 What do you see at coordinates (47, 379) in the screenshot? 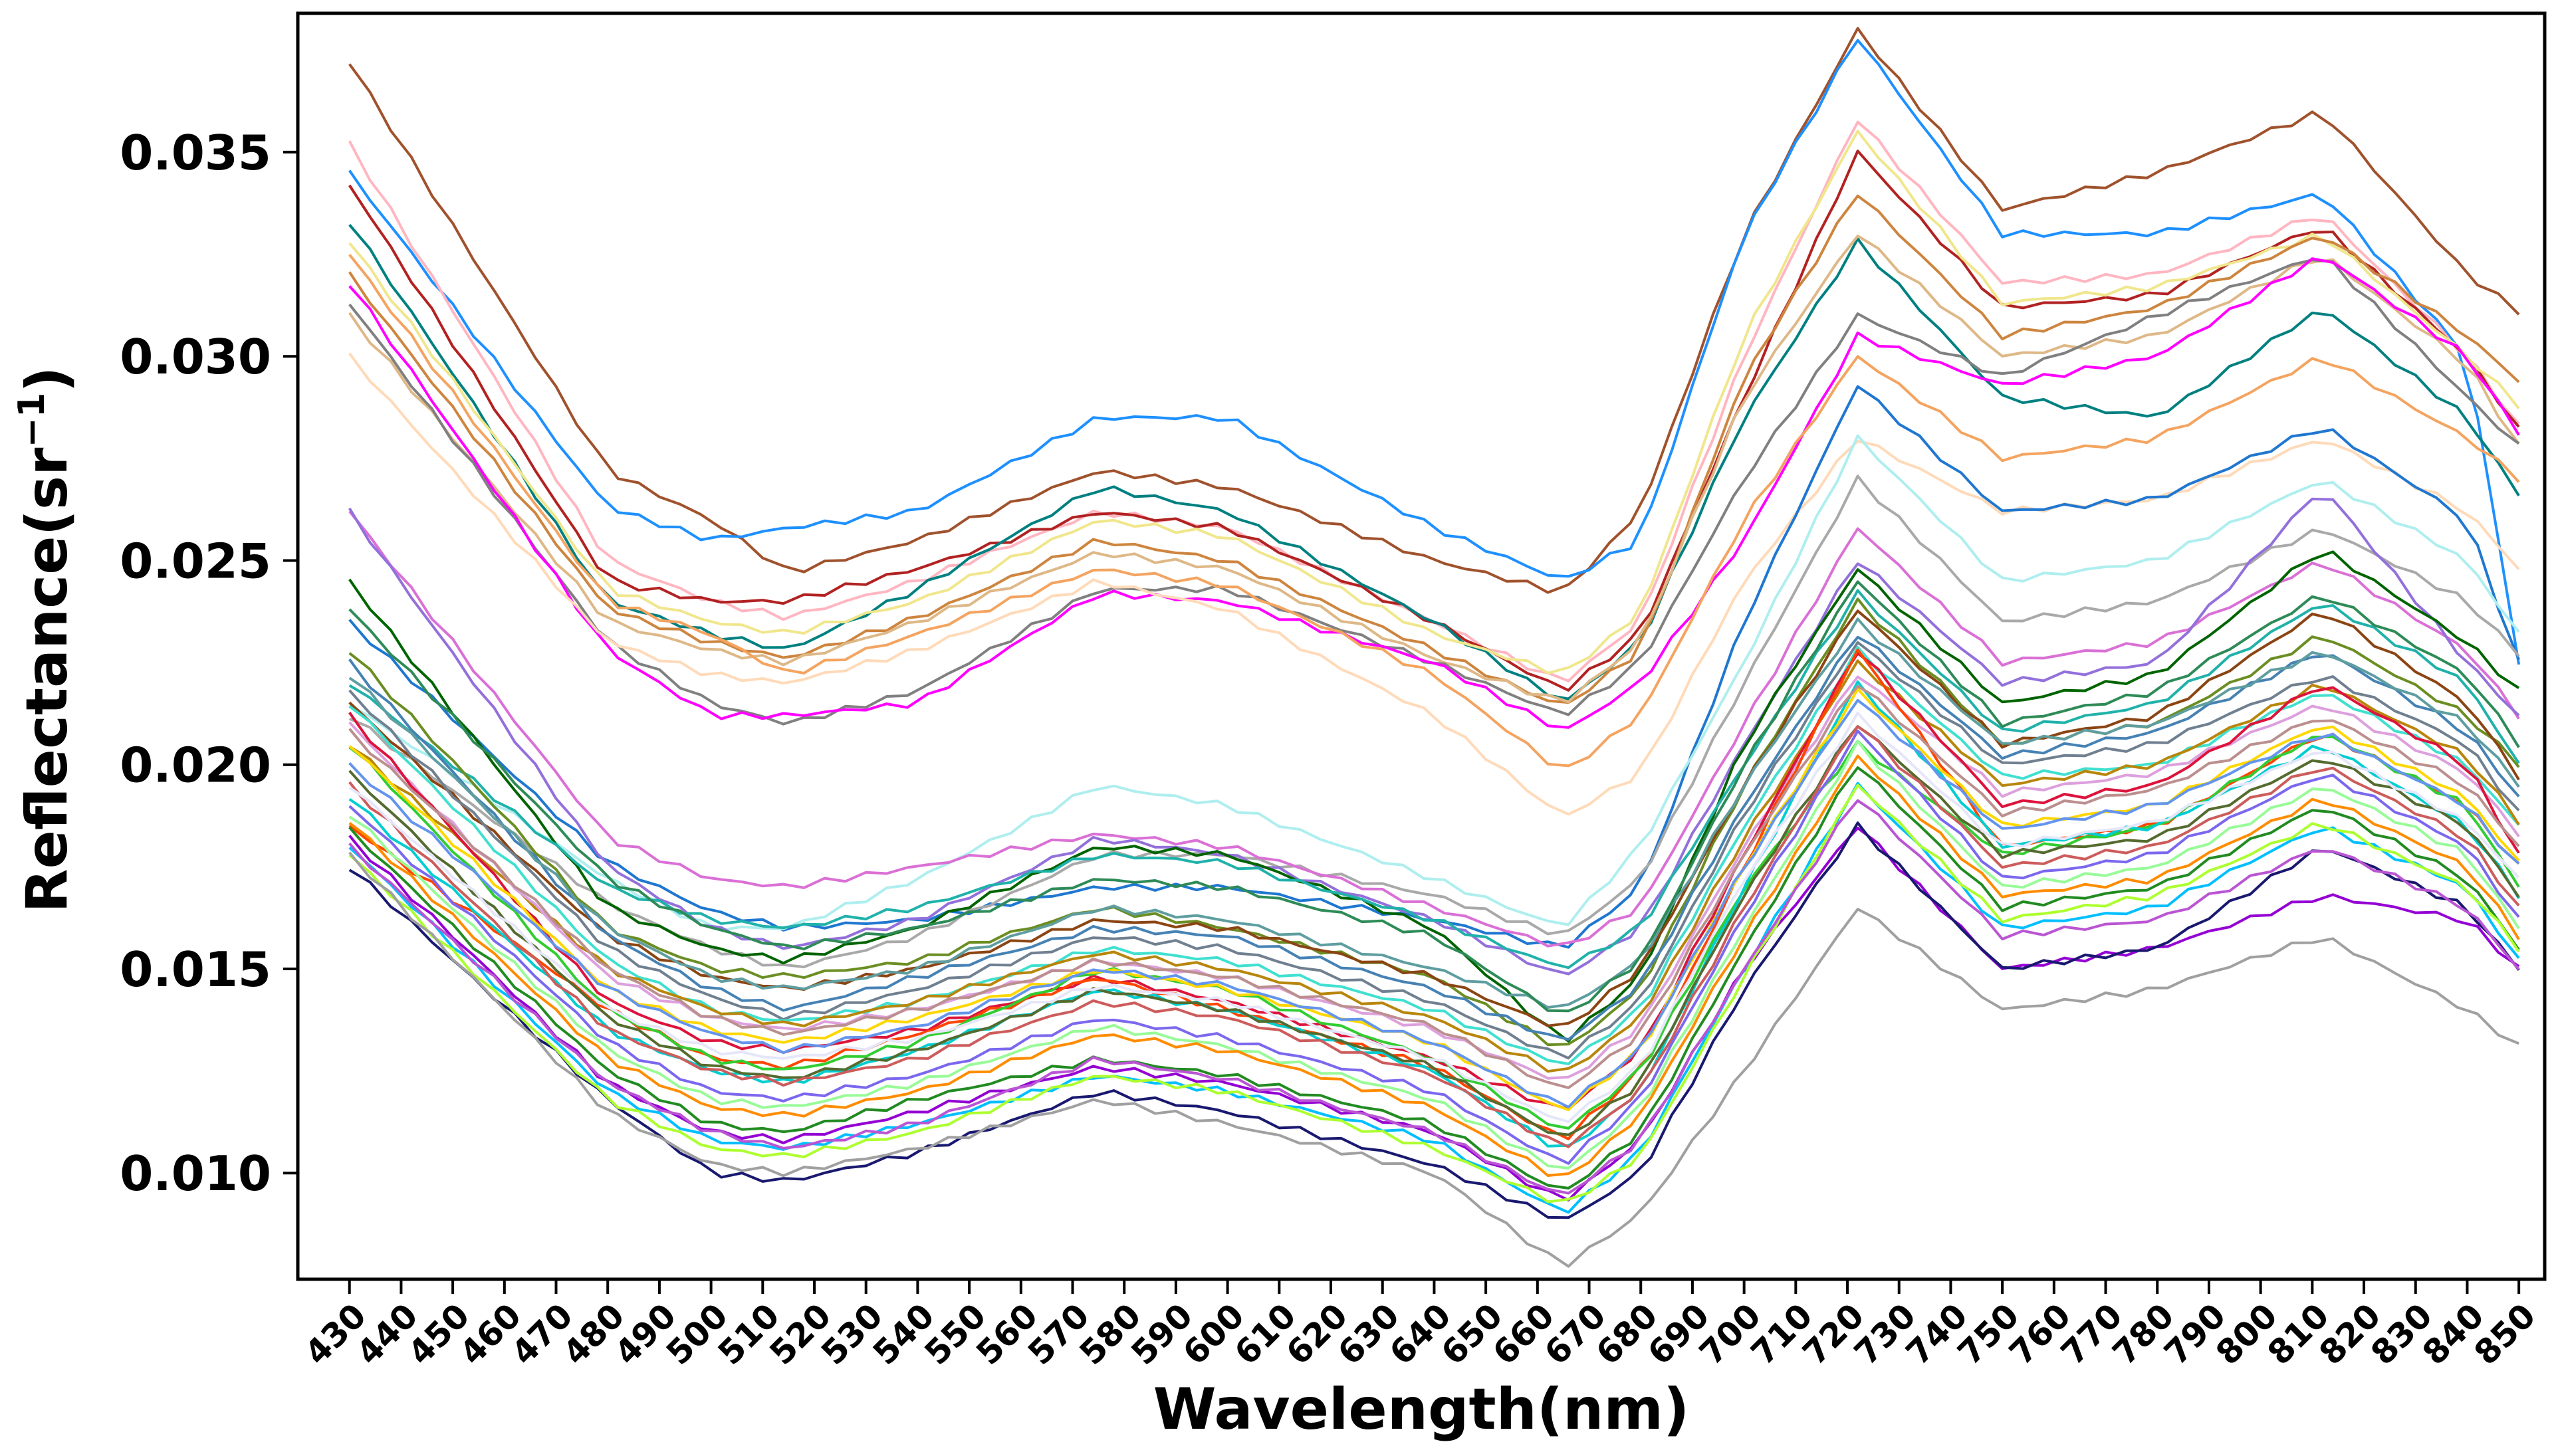
I see `y-axis-title-close: )` at bounding box center [47, 379].